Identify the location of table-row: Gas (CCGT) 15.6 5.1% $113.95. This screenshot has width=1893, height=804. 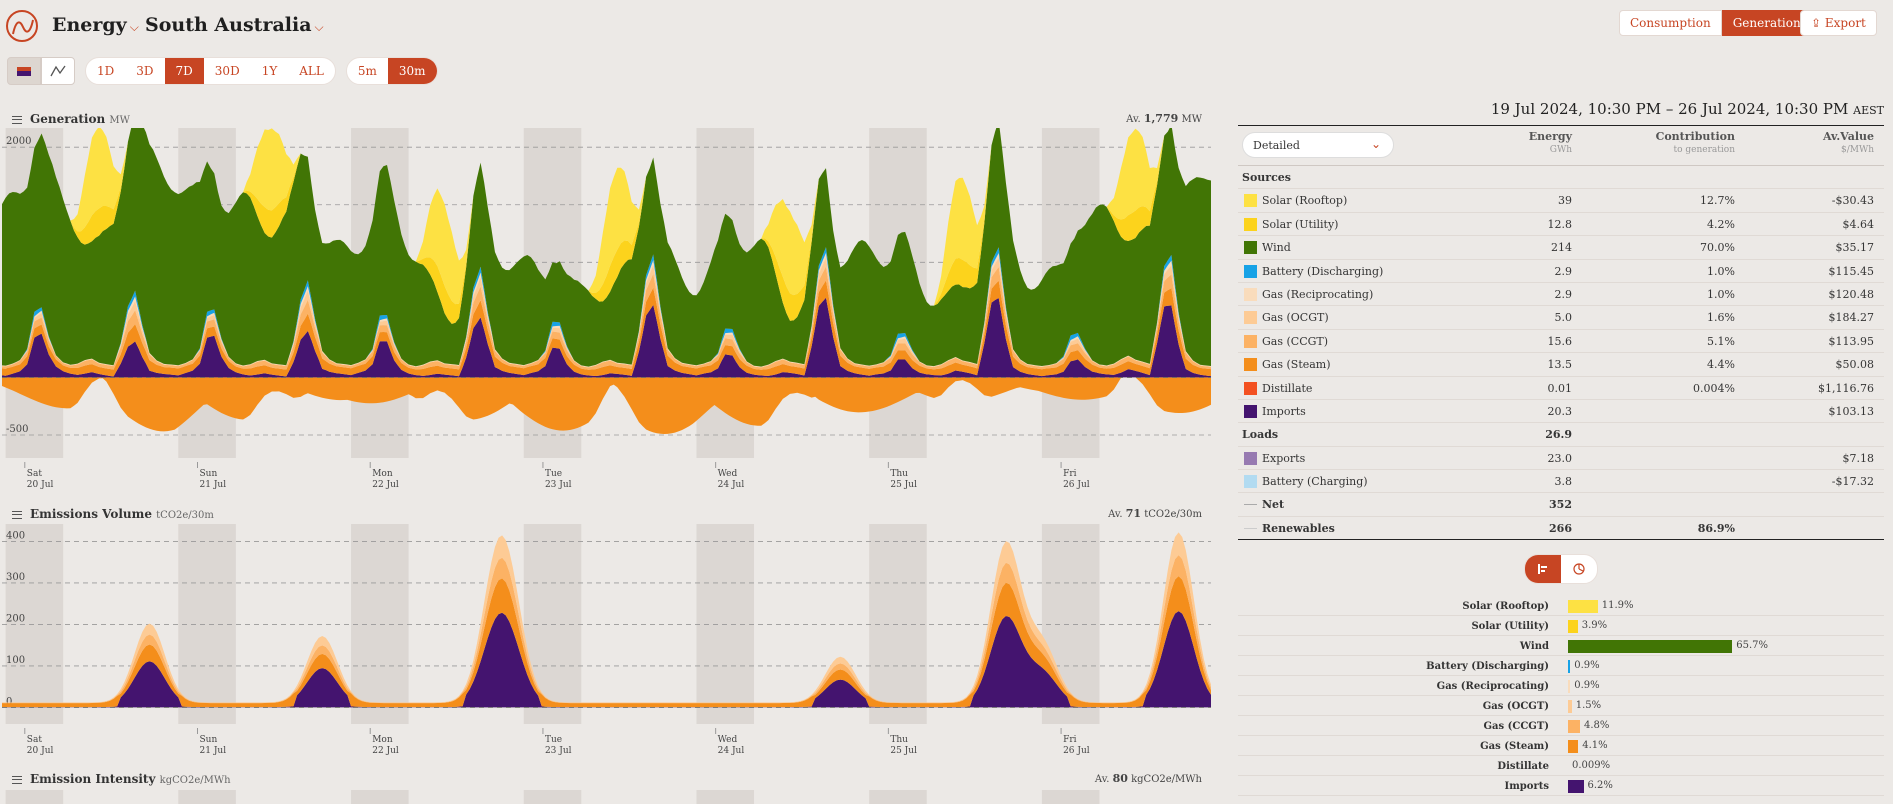
(1561, 342).